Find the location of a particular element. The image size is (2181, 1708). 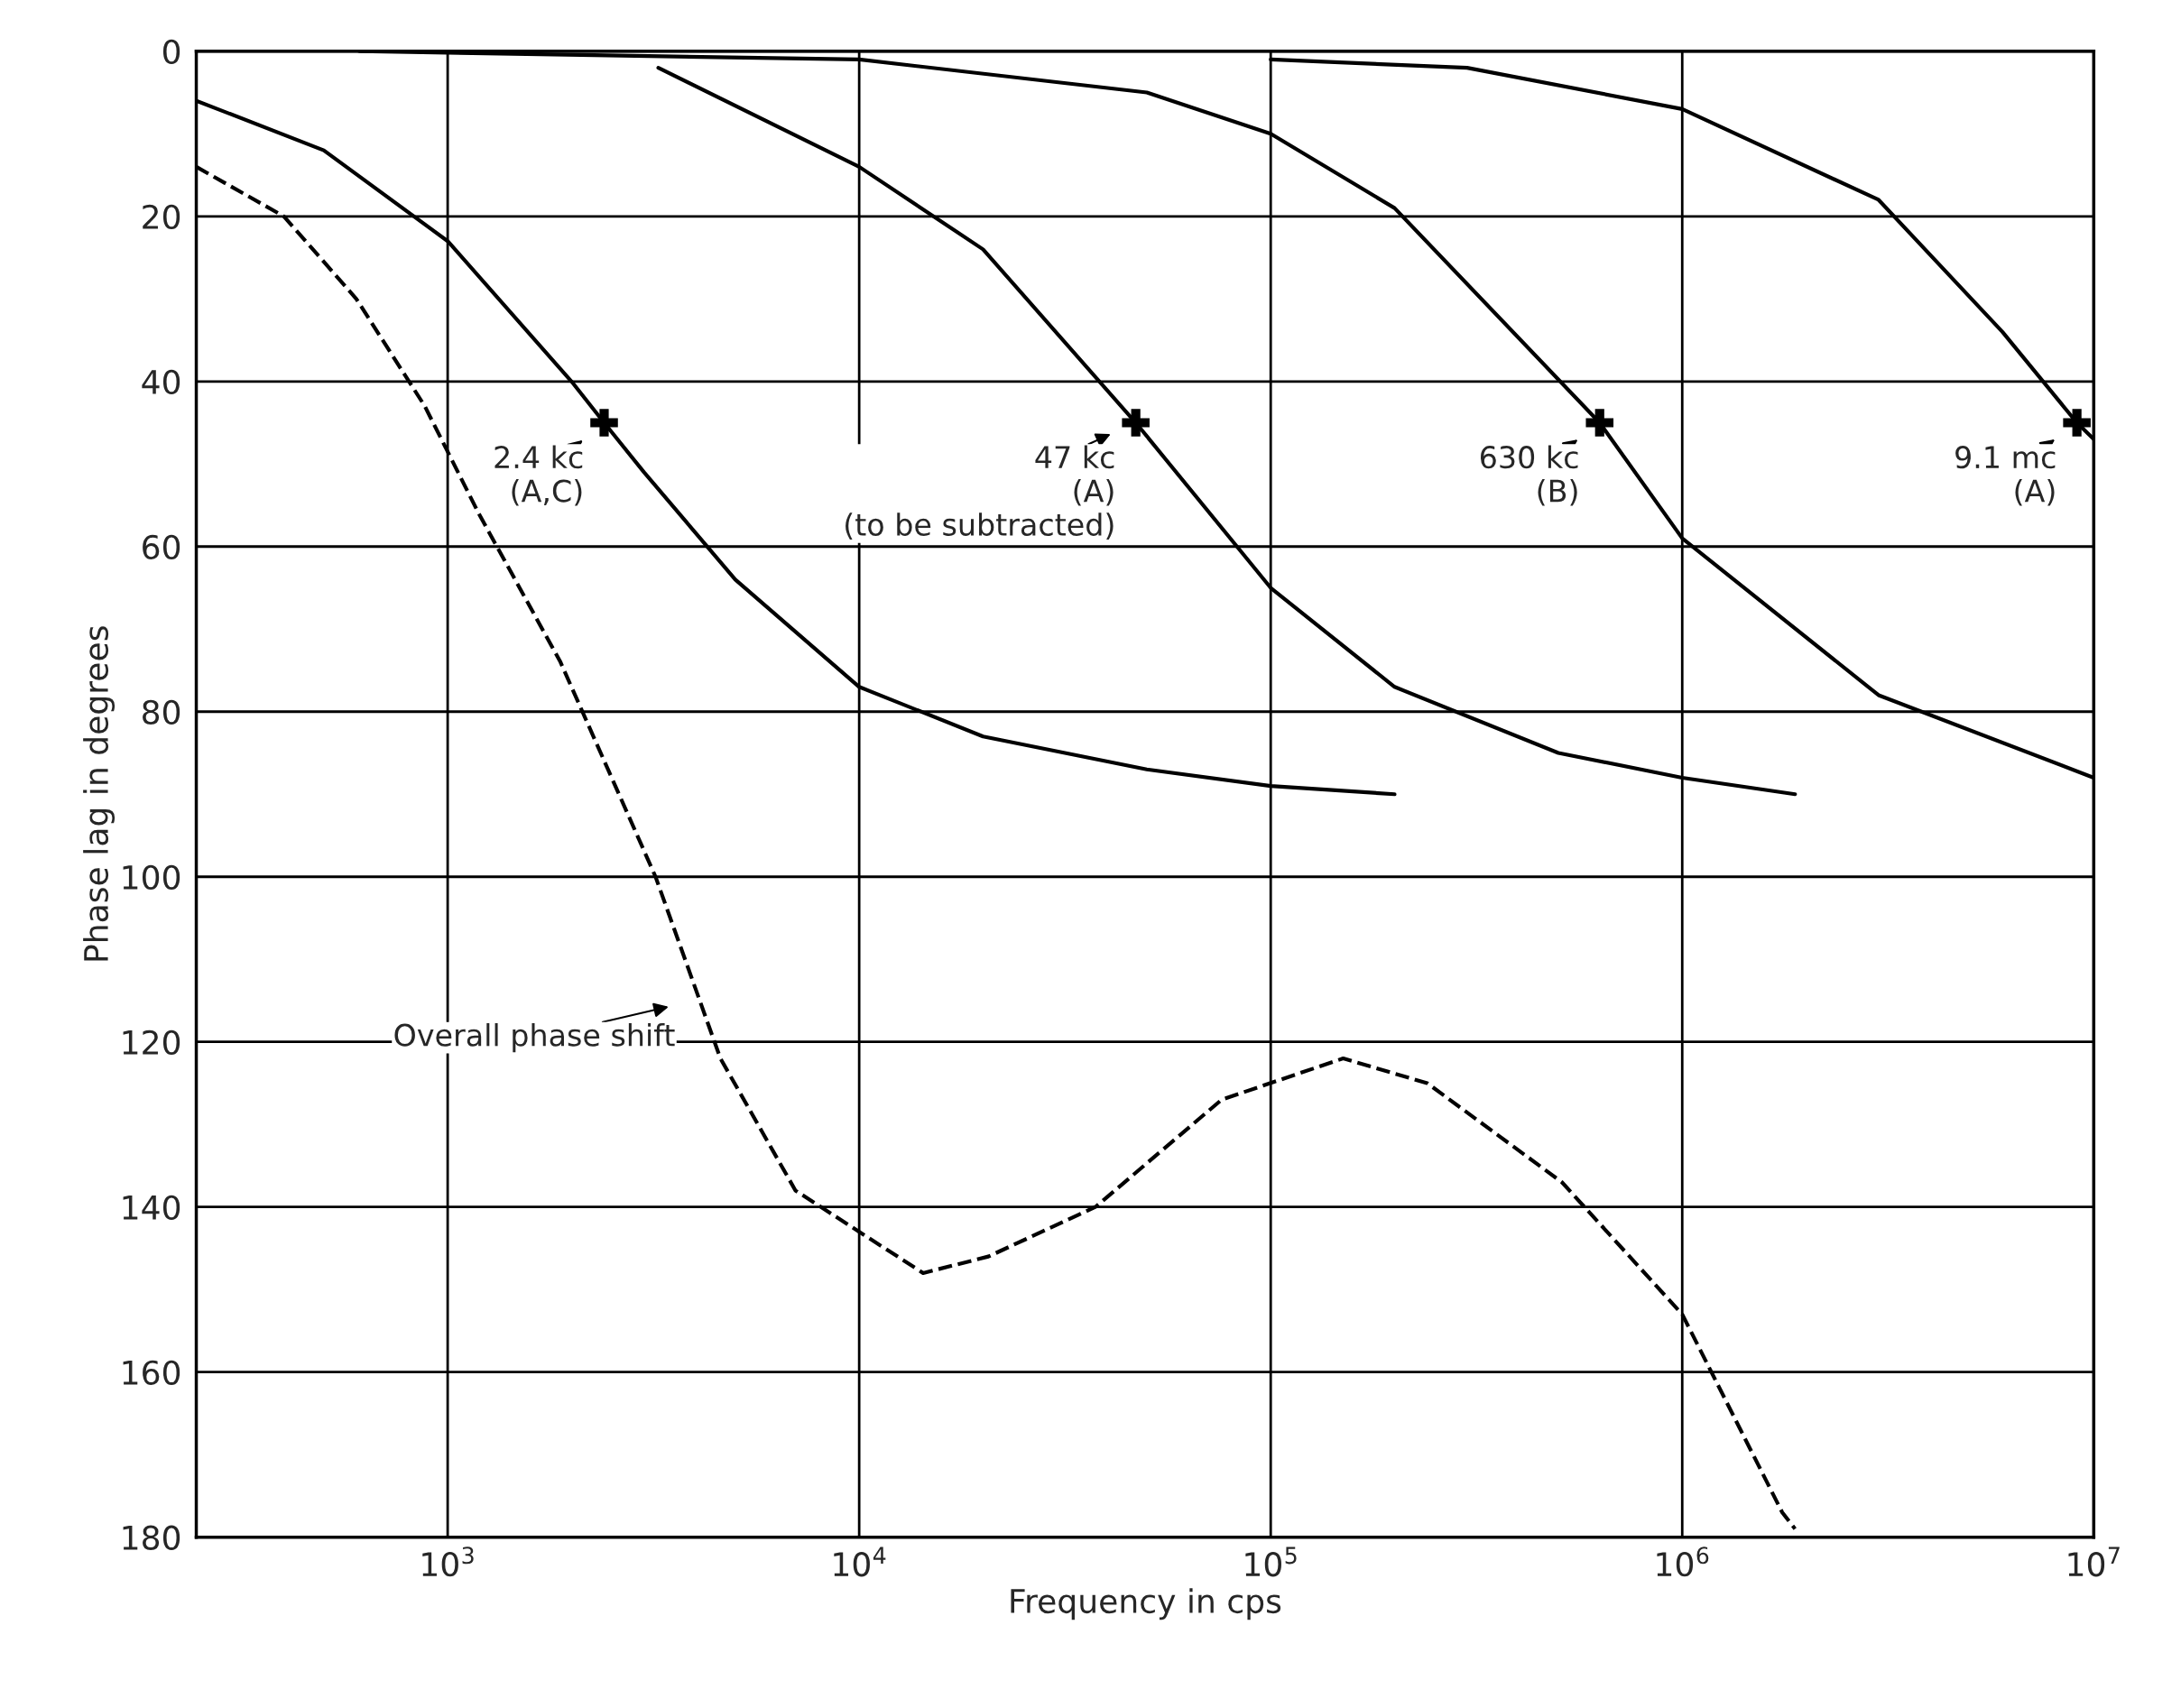

annotation: 9.1 mc (A) is located at coordinates (2005, 476).